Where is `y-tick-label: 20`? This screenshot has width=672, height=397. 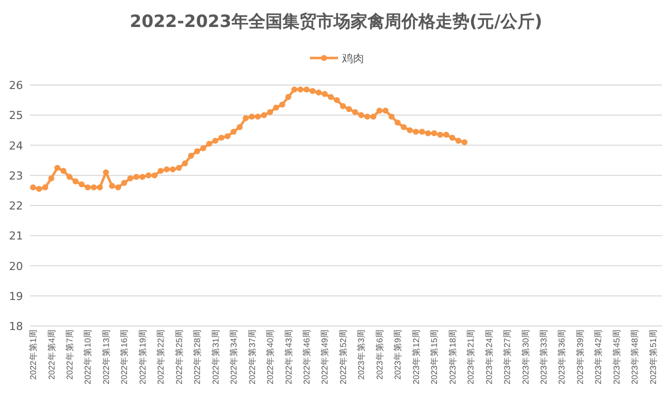 y-tick-label: 20 is located at coordinates (16, 266).